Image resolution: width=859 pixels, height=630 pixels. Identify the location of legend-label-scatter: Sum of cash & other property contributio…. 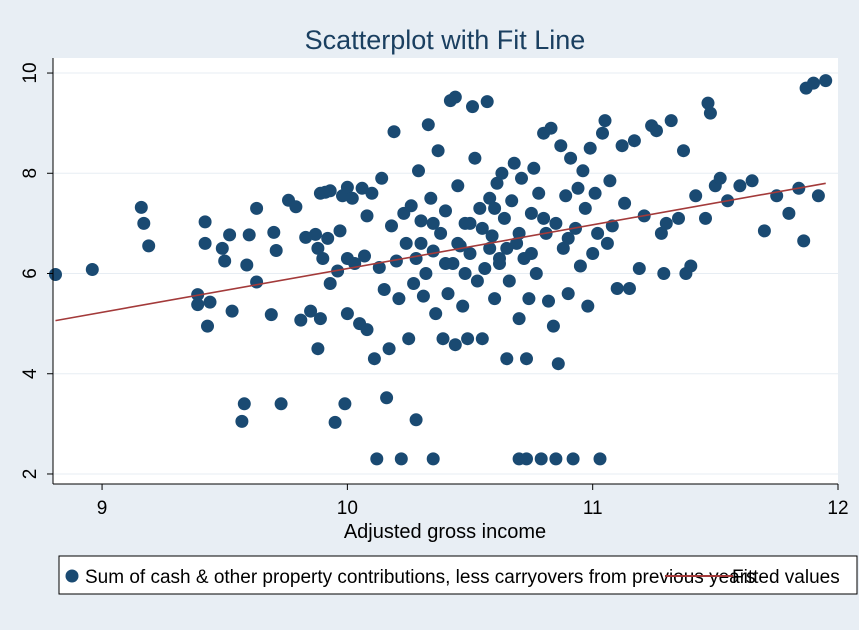
(420, 577).